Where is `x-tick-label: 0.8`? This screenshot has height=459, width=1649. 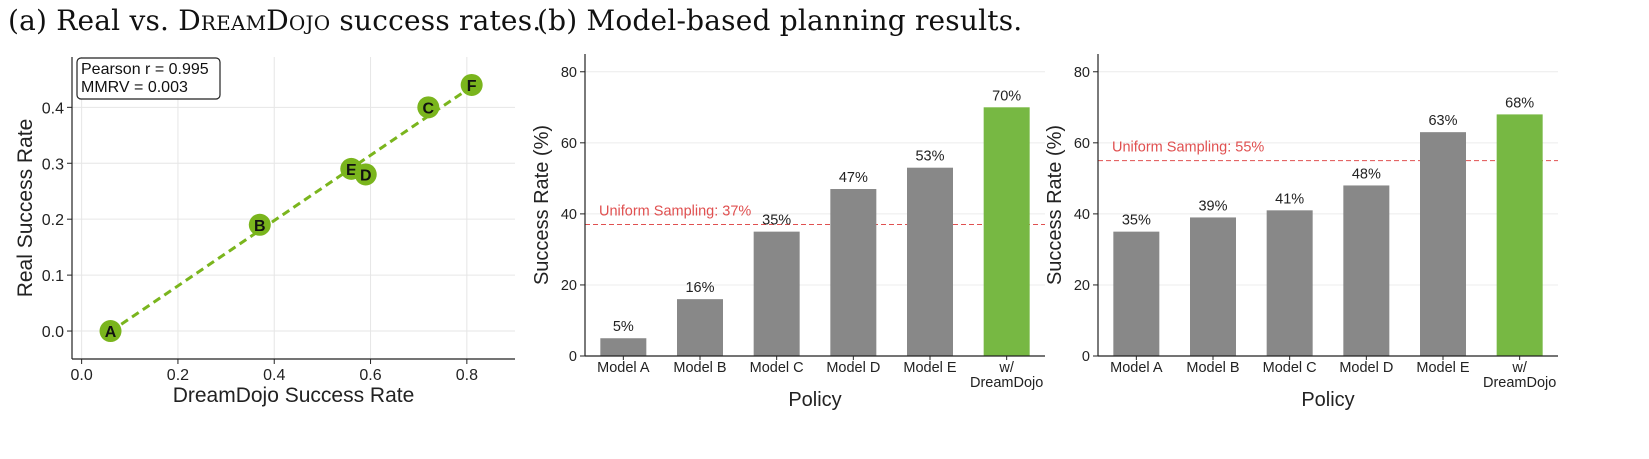
x-tick-label: 0.8 is located at coordinates (467, 375).